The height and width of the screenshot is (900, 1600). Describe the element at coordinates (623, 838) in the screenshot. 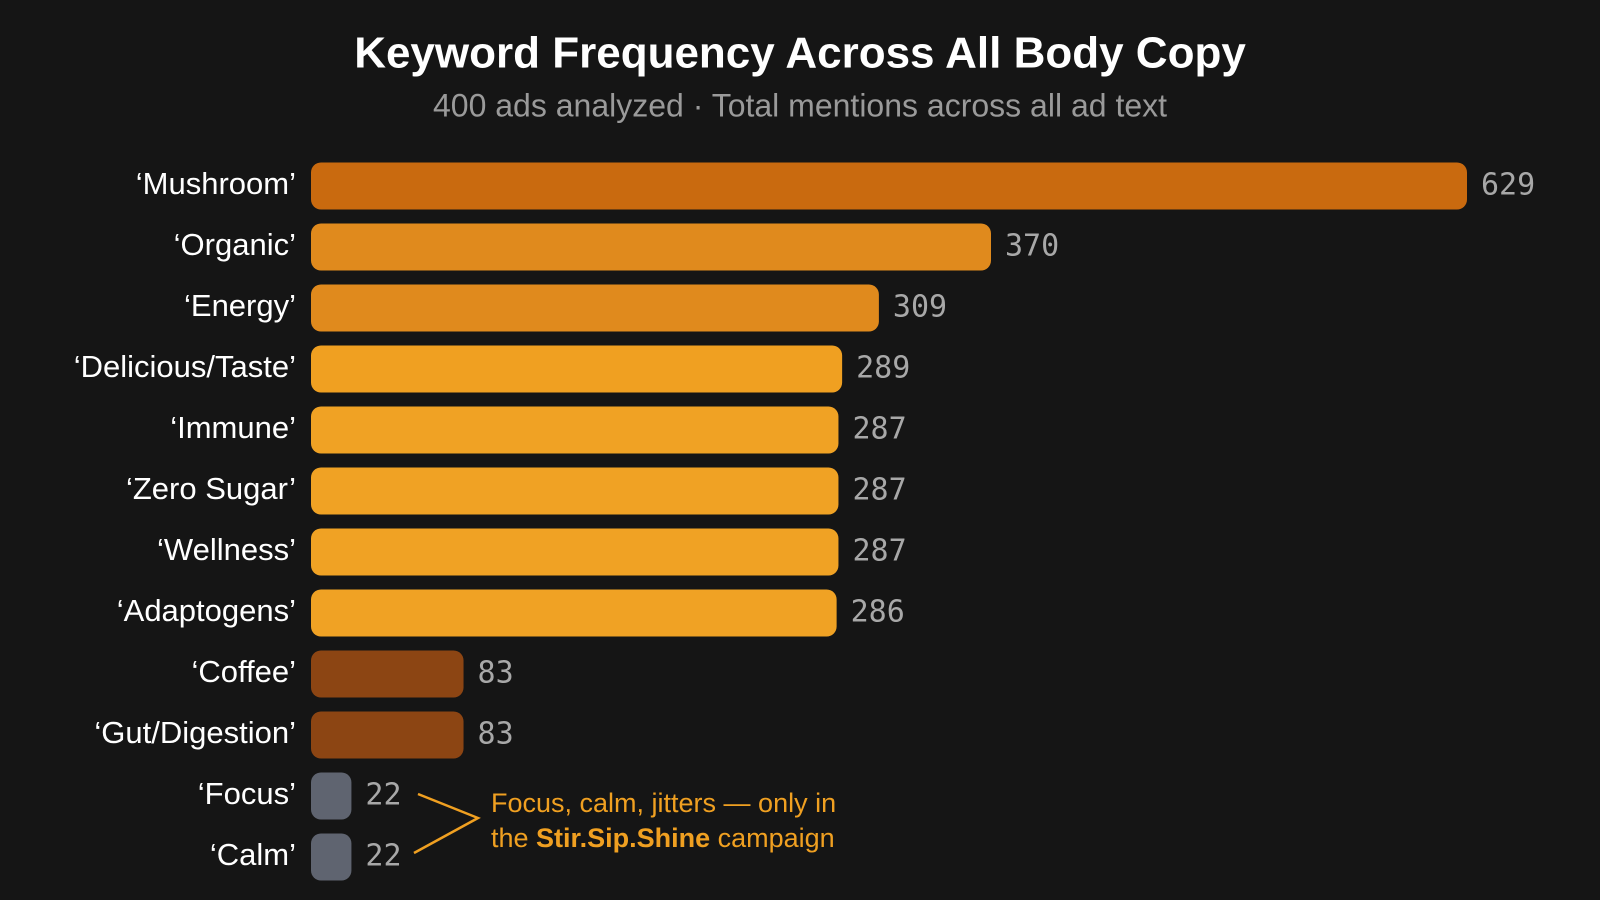

I see `annotation-segment: Stir.Sip.Shine` at that location.